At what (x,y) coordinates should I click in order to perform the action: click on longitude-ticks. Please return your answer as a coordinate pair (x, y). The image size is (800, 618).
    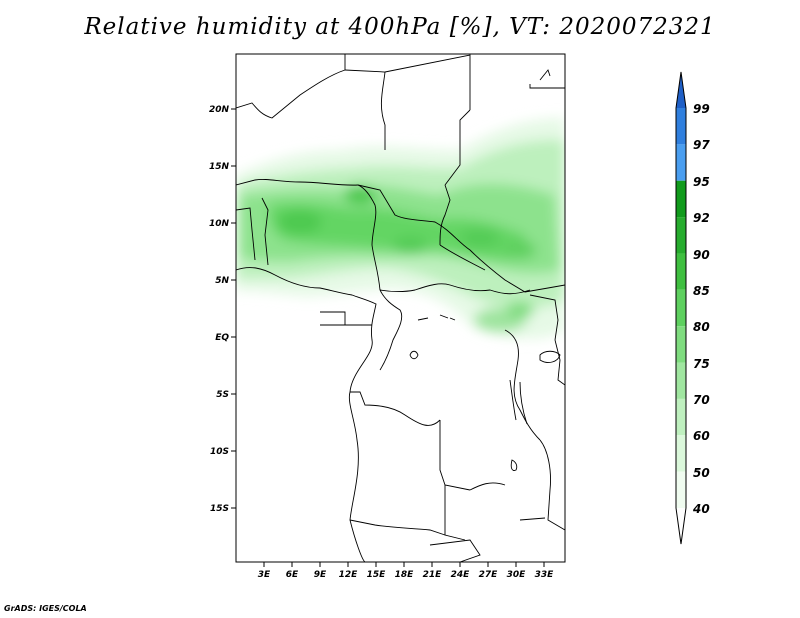
    Looking at the image, I should click on (404, 564).